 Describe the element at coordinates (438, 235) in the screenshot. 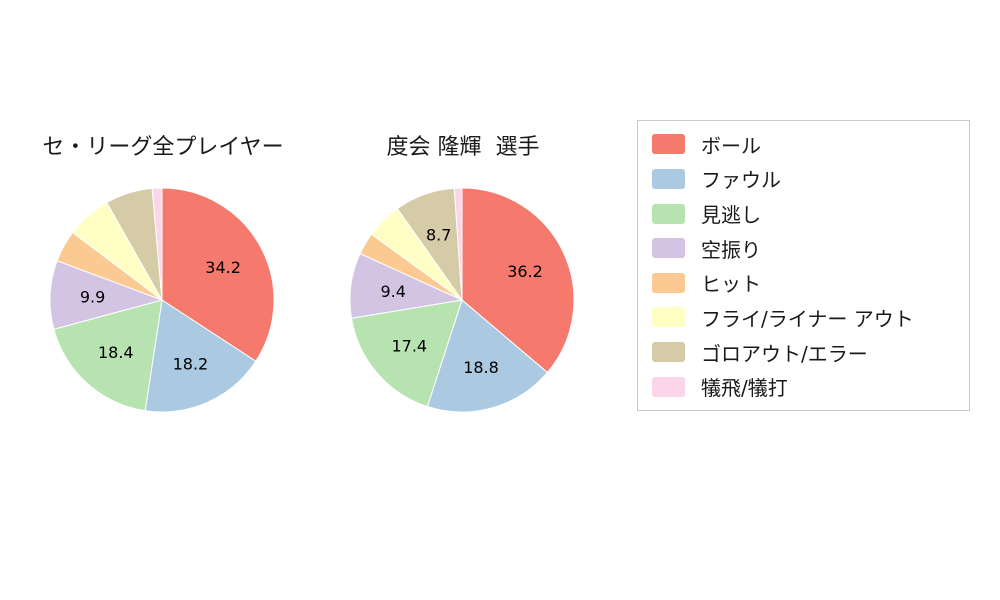

I see `pie-slice-label: 8.7` at that location.